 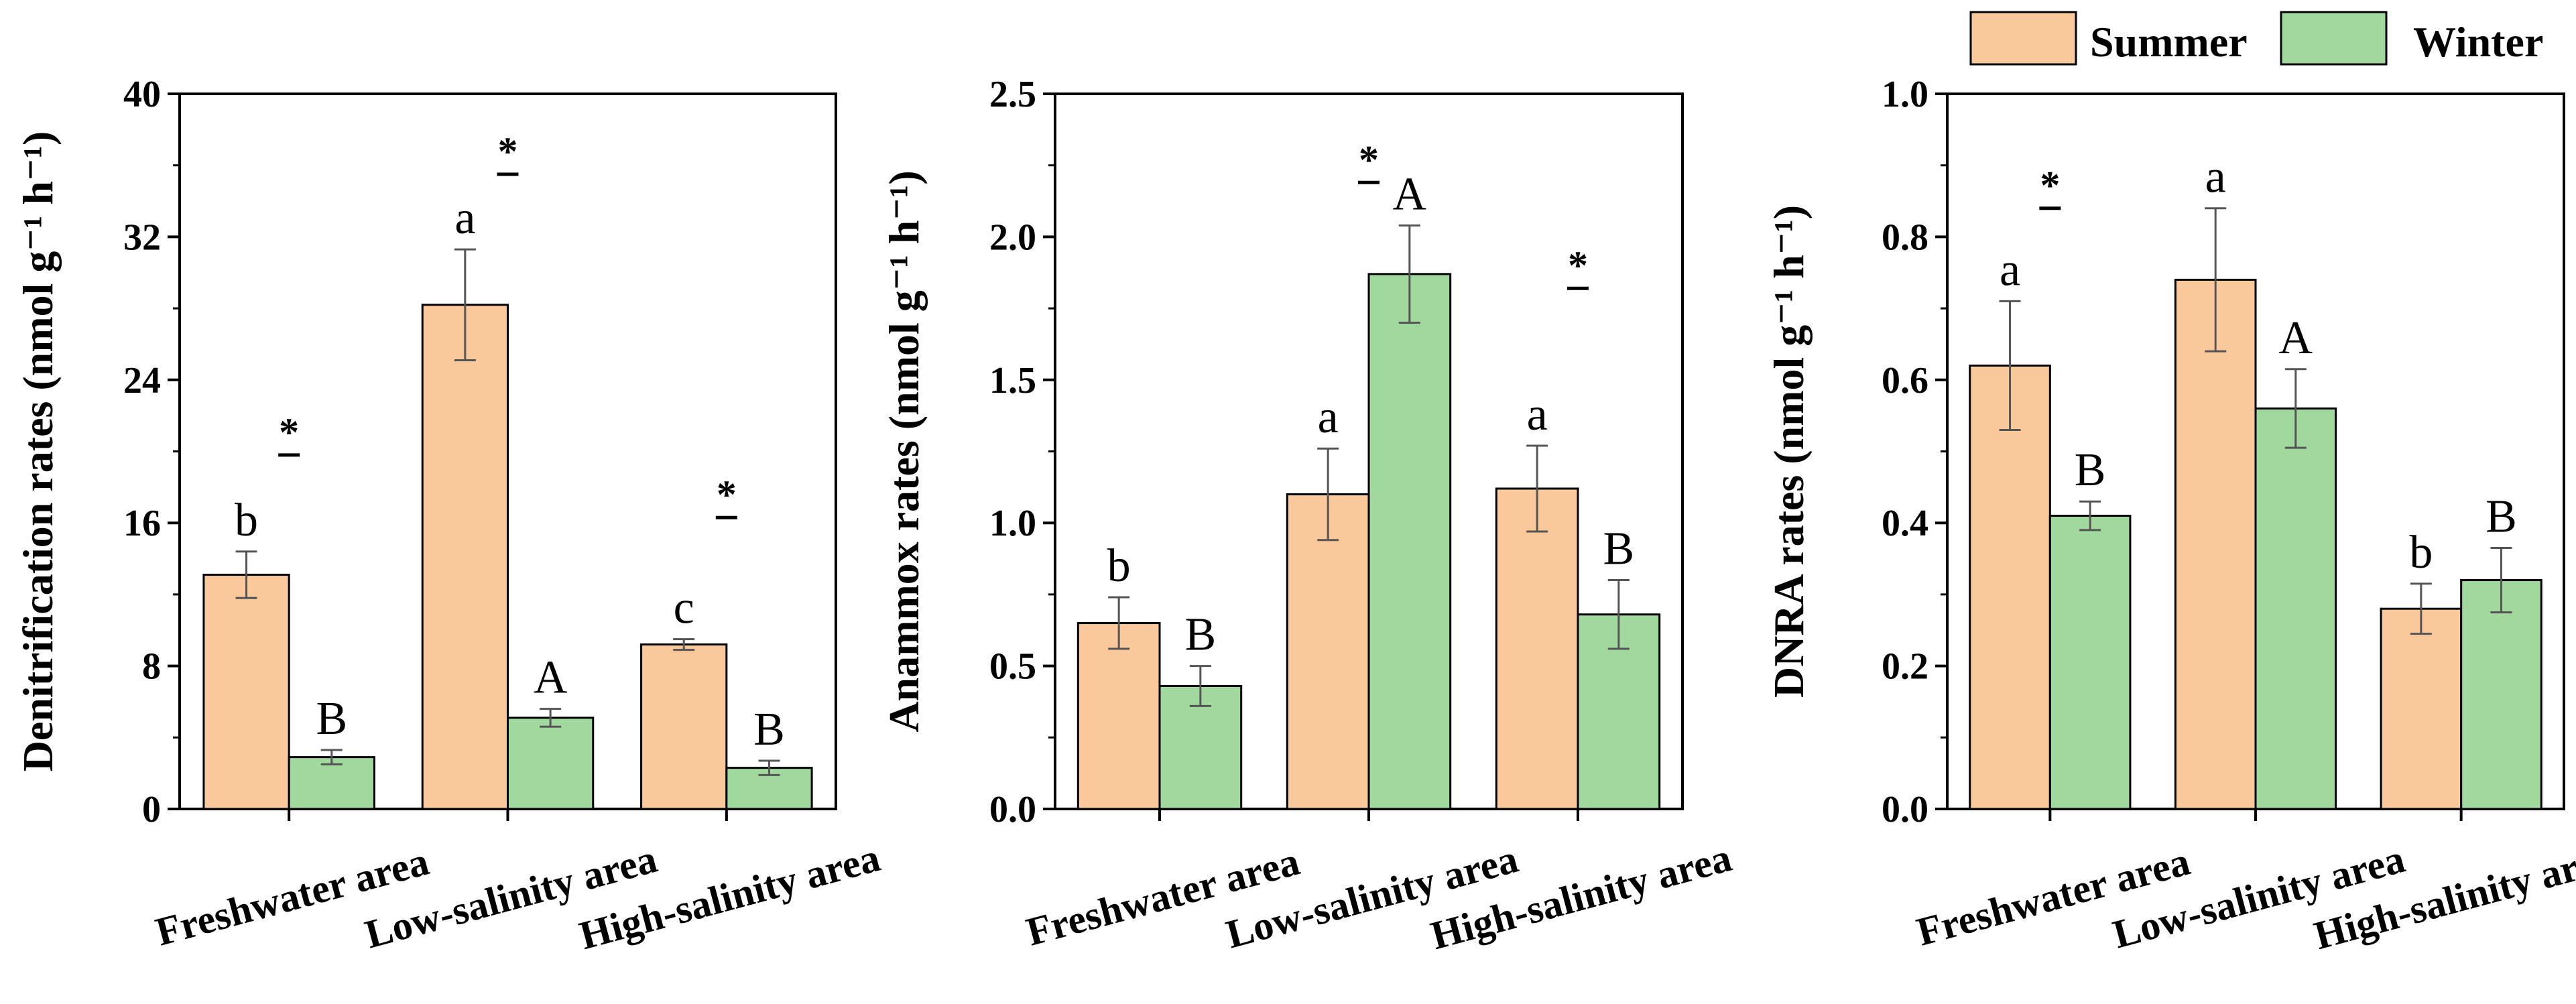 What do you see at coordinates (142, 237) in the screenshot?
I see `y-tick-label: 32` at bounding box center [142, 237].